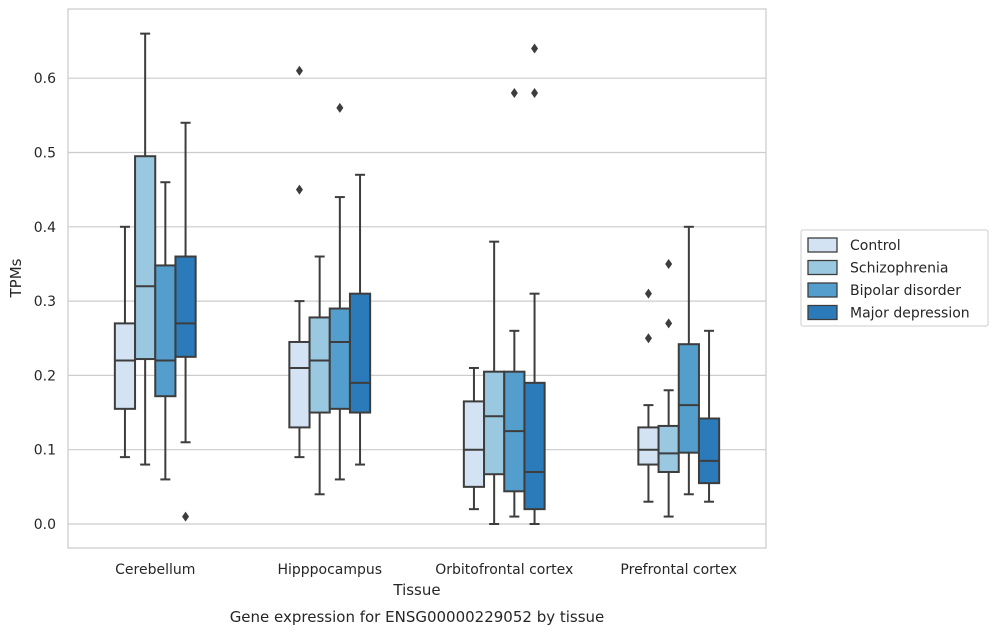 This screenshot has height=634, width=997. Describe the element at coordinates (16, 278) in the screenshot. I see `y-axis-label: TPMs` at that location.